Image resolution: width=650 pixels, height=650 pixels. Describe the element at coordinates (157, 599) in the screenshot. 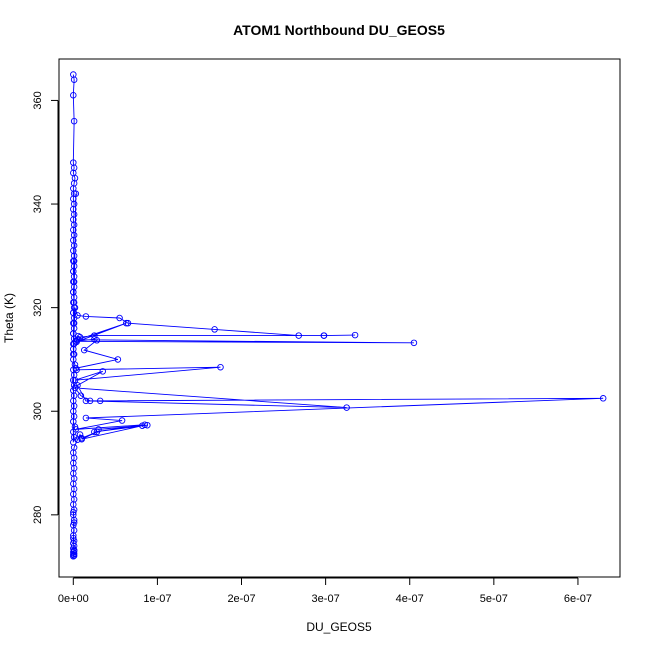

I see `x-tick-label: 1e-07` at that location.